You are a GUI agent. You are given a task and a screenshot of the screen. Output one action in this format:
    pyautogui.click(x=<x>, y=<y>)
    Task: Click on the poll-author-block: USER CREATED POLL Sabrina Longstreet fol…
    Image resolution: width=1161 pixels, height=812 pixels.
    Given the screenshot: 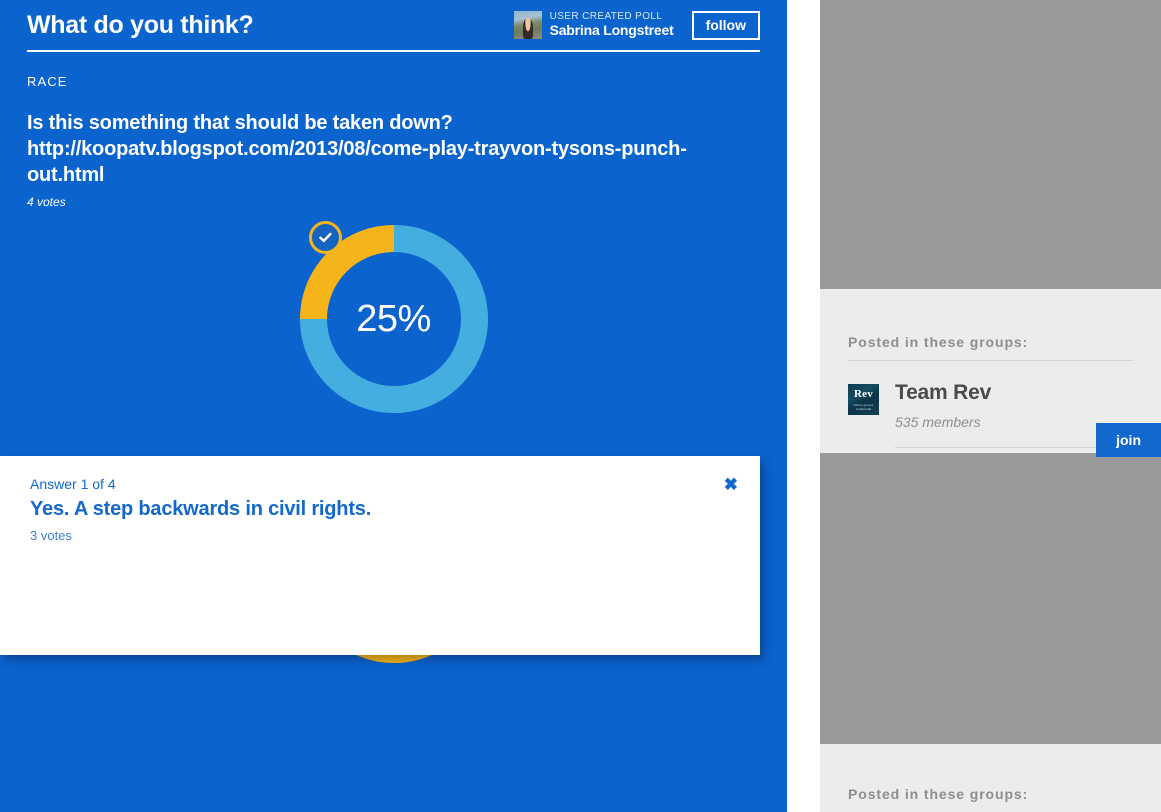 What is the action you would take?
    pyautogui.click(x=636, y=25)
    